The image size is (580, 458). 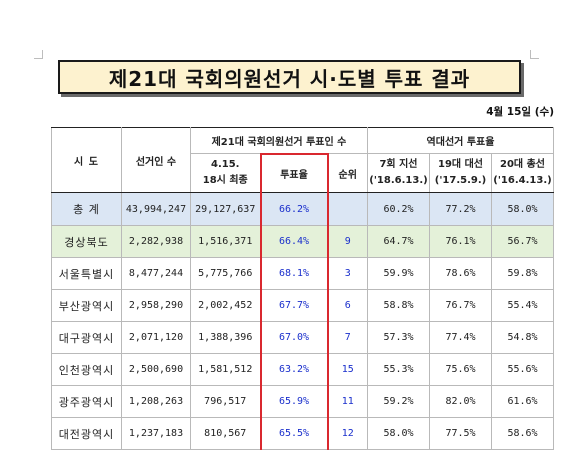 I want to click on cell-past-general: 59.8%, so click(x=522, y=273).